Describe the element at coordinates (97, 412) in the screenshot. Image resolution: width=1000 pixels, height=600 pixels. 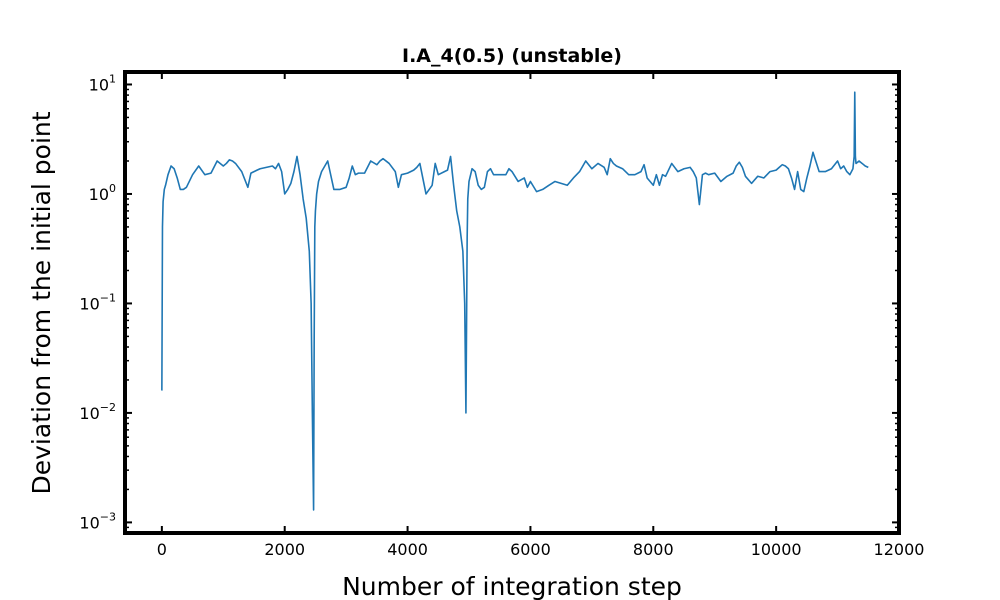
I see `y-tick-label: 10⁻²` at that location.